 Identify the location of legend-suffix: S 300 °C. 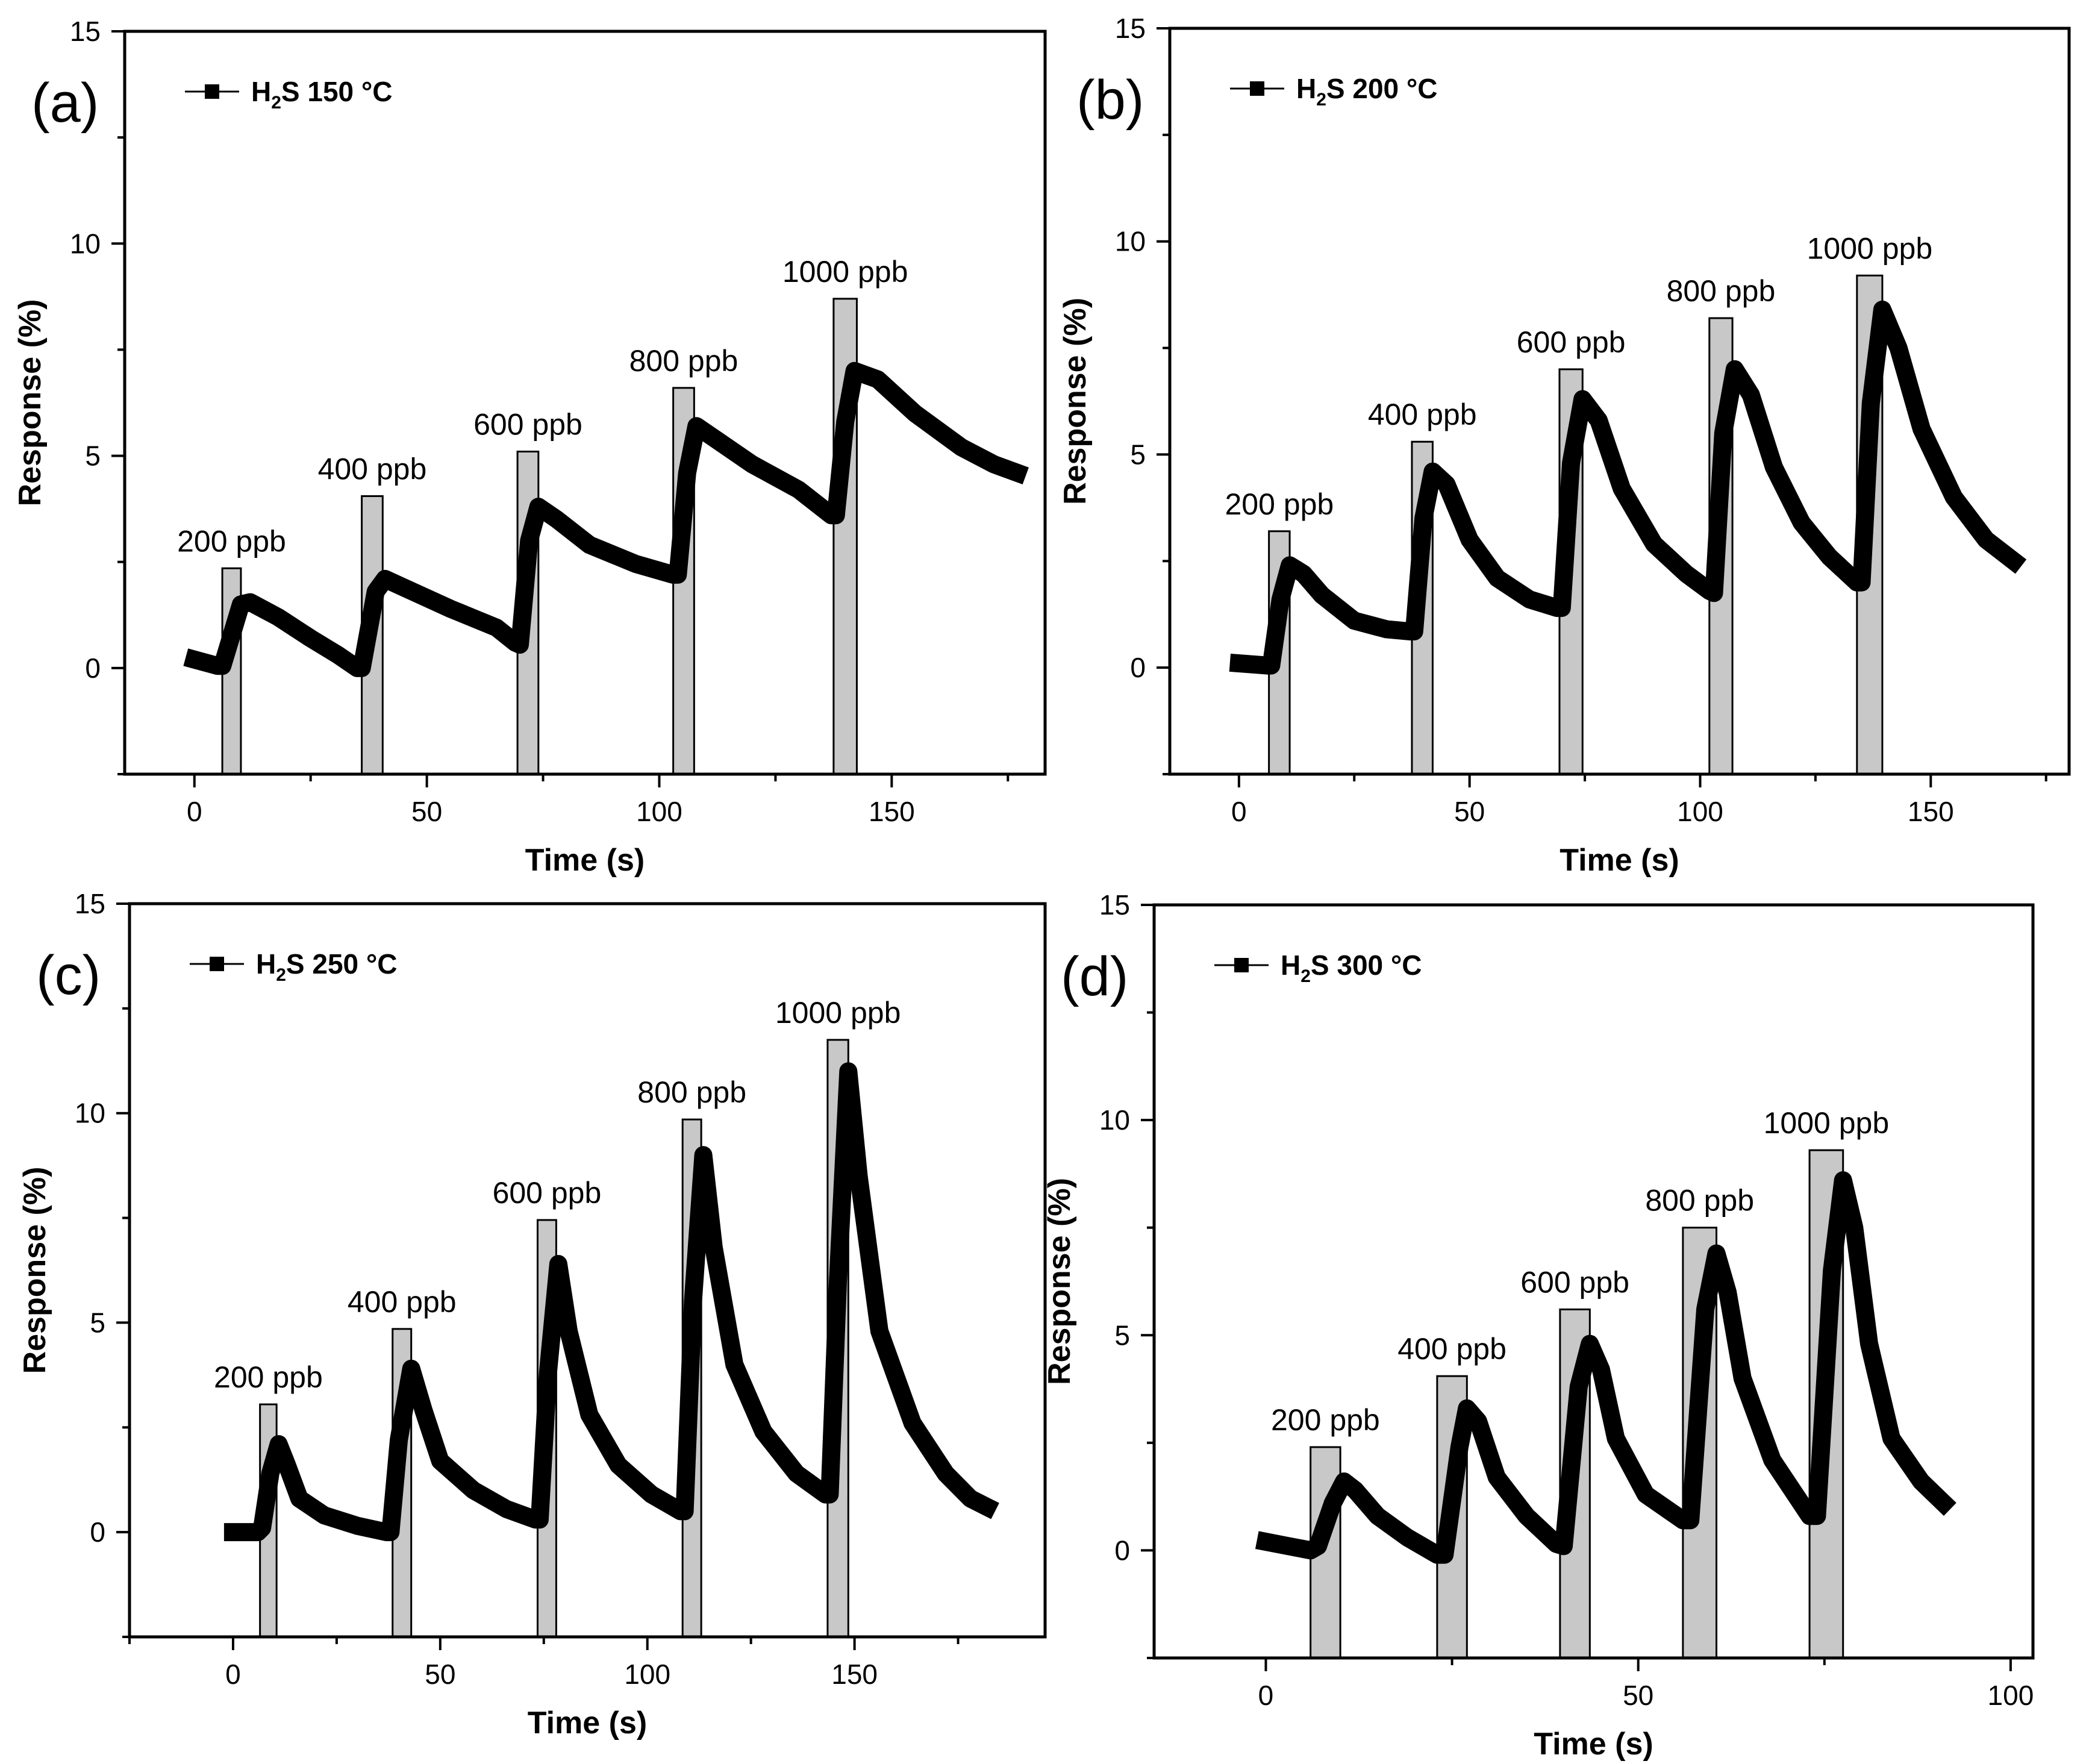
(1366, 965).